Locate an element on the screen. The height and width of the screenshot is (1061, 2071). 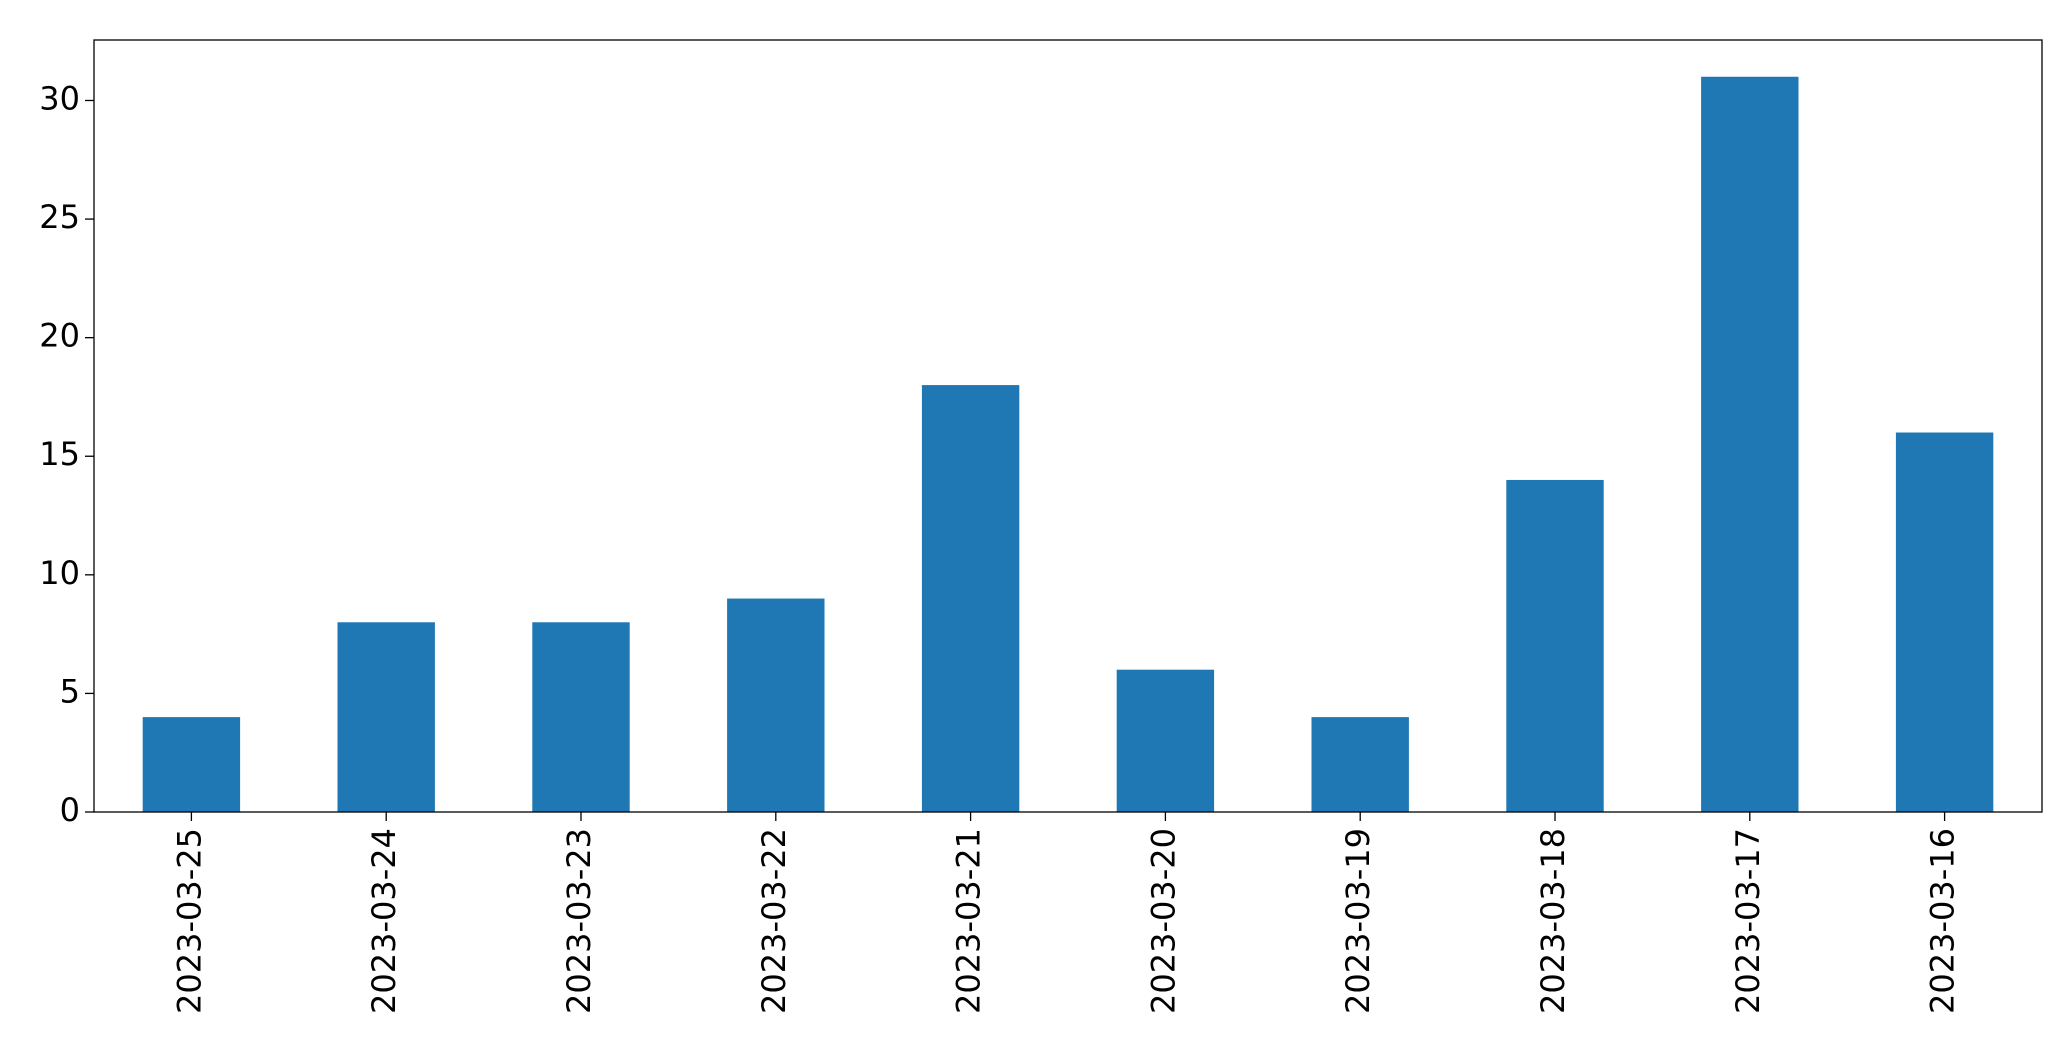
x-tick-label: 2023-03-21 is located at coordinates (969, 921).